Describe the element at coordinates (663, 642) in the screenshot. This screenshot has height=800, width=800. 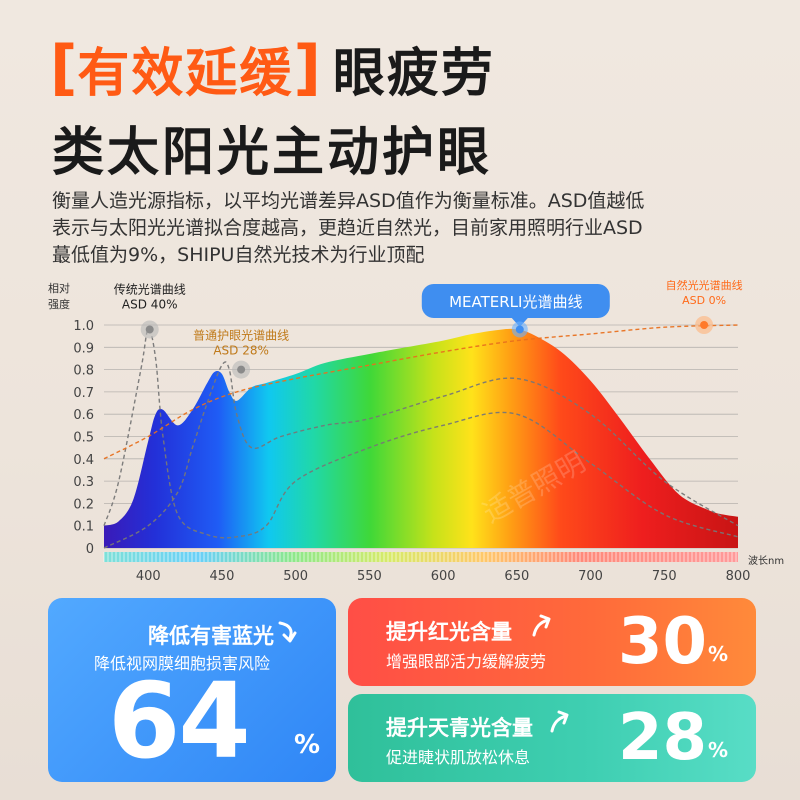
I see `card-value: 30` at that location.